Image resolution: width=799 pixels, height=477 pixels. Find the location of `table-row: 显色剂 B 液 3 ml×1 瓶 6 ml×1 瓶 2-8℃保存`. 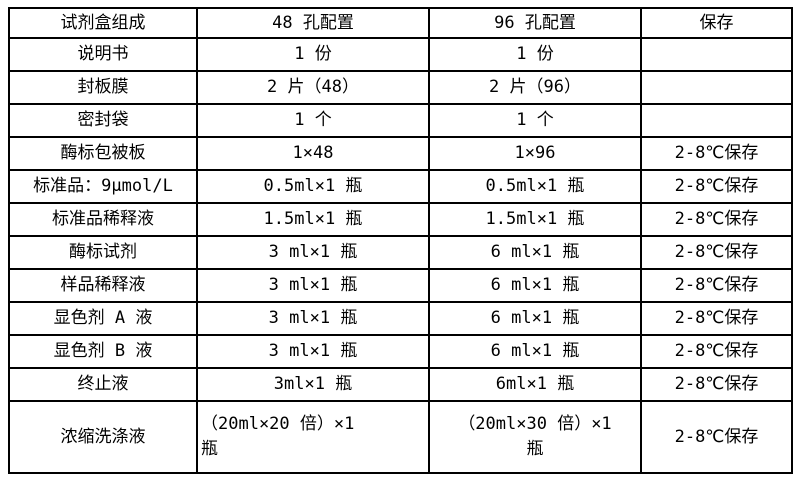

table-row: 显色剂 B 液 3 ml×1 瓶 6 ml×1 瓶 2-8℃保存 is located at coordinates (400, 351).